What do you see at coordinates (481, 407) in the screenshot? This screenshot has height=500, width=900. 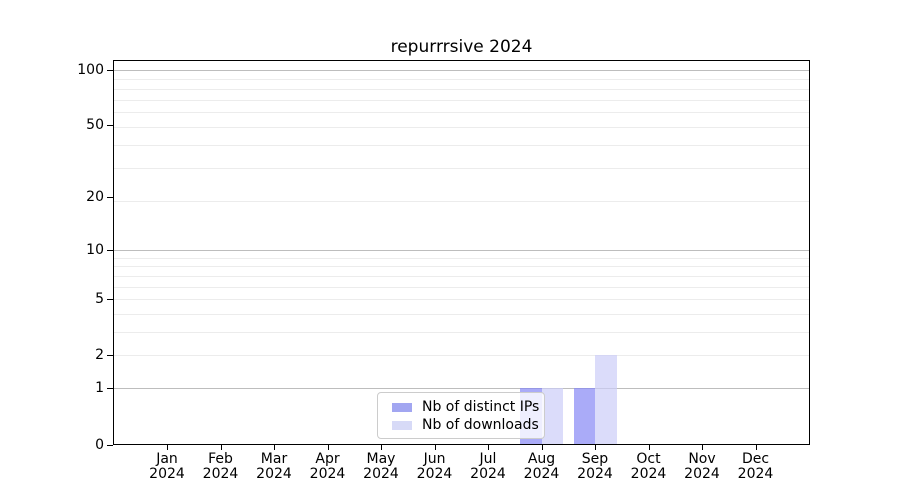 I see `legend-label-distinct-ips: Nb of distinct IPs` at bounding box center [481, 407].